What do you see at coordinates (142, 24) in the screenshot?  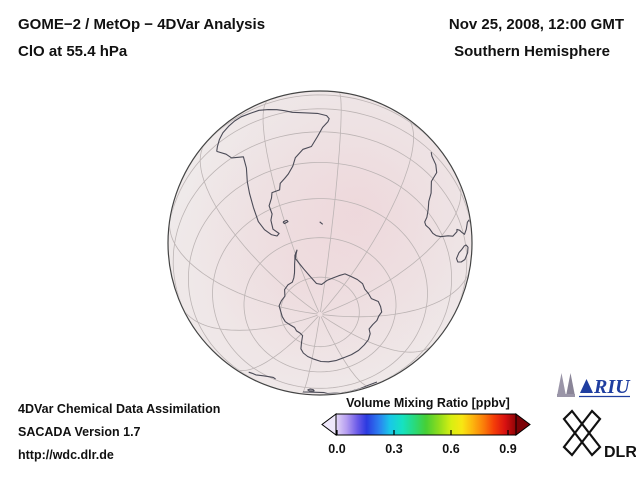 I see `plot-title: GOME−2 / MetOp − 4DVar Analysis` at bounding box center [142, 24].